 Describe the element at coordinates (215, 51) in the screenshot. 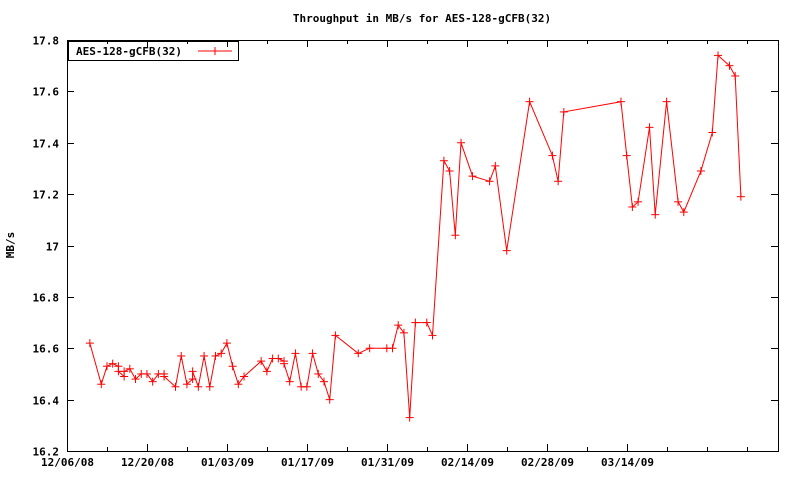

I see `legend-sample-line` at that location.